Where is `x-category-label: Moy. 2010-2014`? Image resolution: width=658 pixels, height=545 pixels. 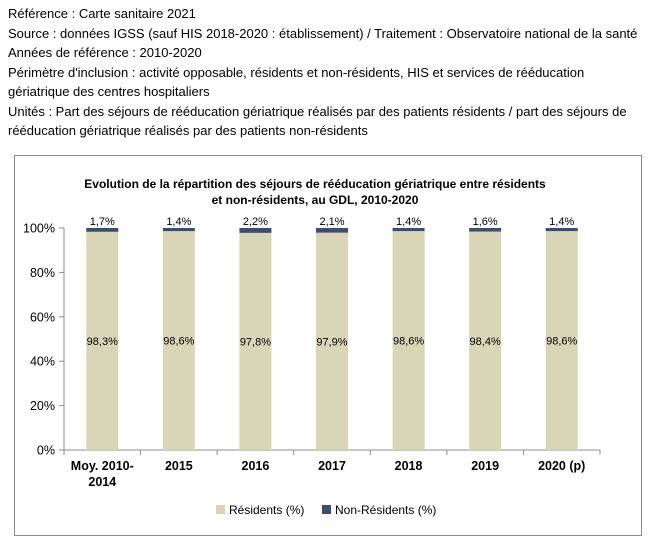
x-category-label: Moy. 2010-2014 is located at coordinates (102, 474).